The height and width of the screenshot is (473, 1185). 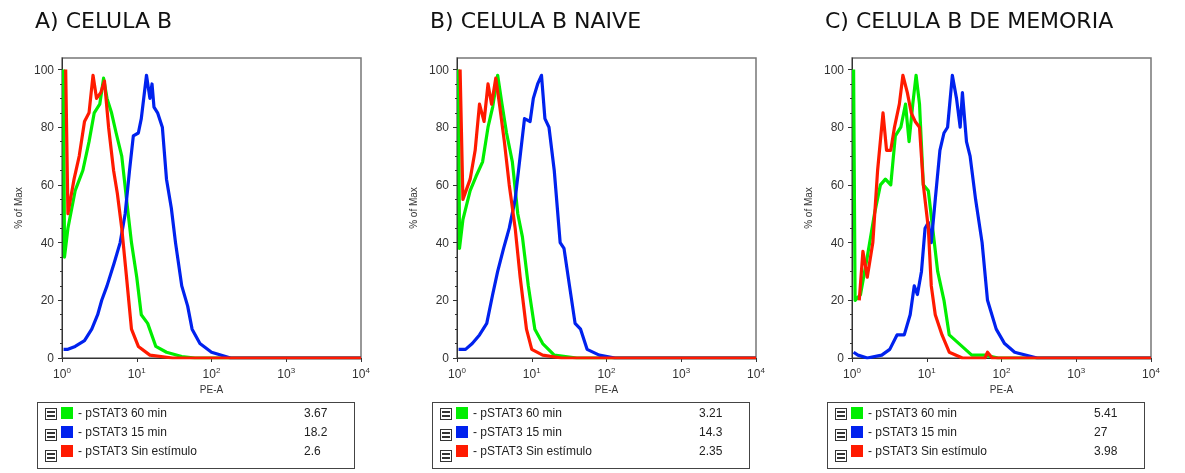 I want to click on text: 5.41, so click(x=1106, y=413).